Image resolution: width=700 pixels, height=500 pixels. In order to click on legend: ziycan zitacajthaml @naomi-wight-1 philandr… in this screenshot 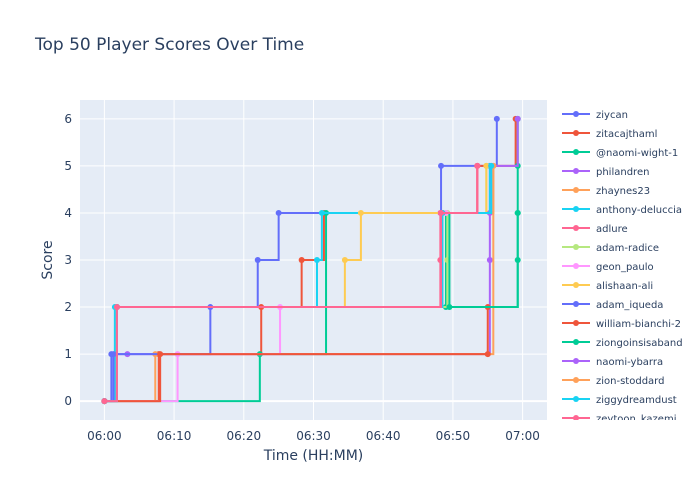, I will do `click(622, 267)`.